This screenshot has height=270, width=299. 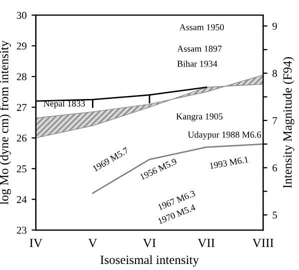 I want to click on annotation: Assam 1950, so click(x=201, y=27).